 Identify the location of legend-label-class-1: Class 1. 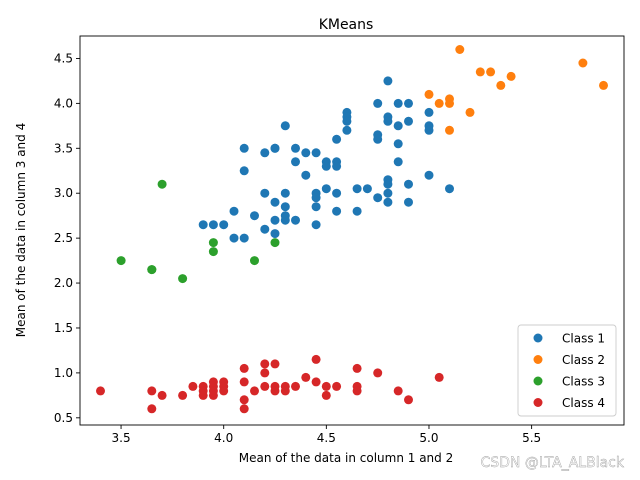
(583, 339).